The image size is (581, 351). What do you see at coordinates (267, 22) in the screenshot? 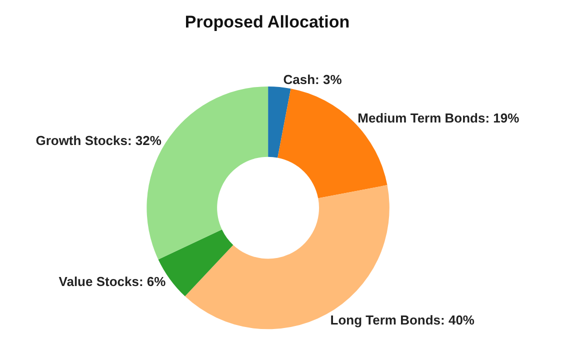
I see `chart-title: Proposed Allocation` at bounding box center [267, 22].